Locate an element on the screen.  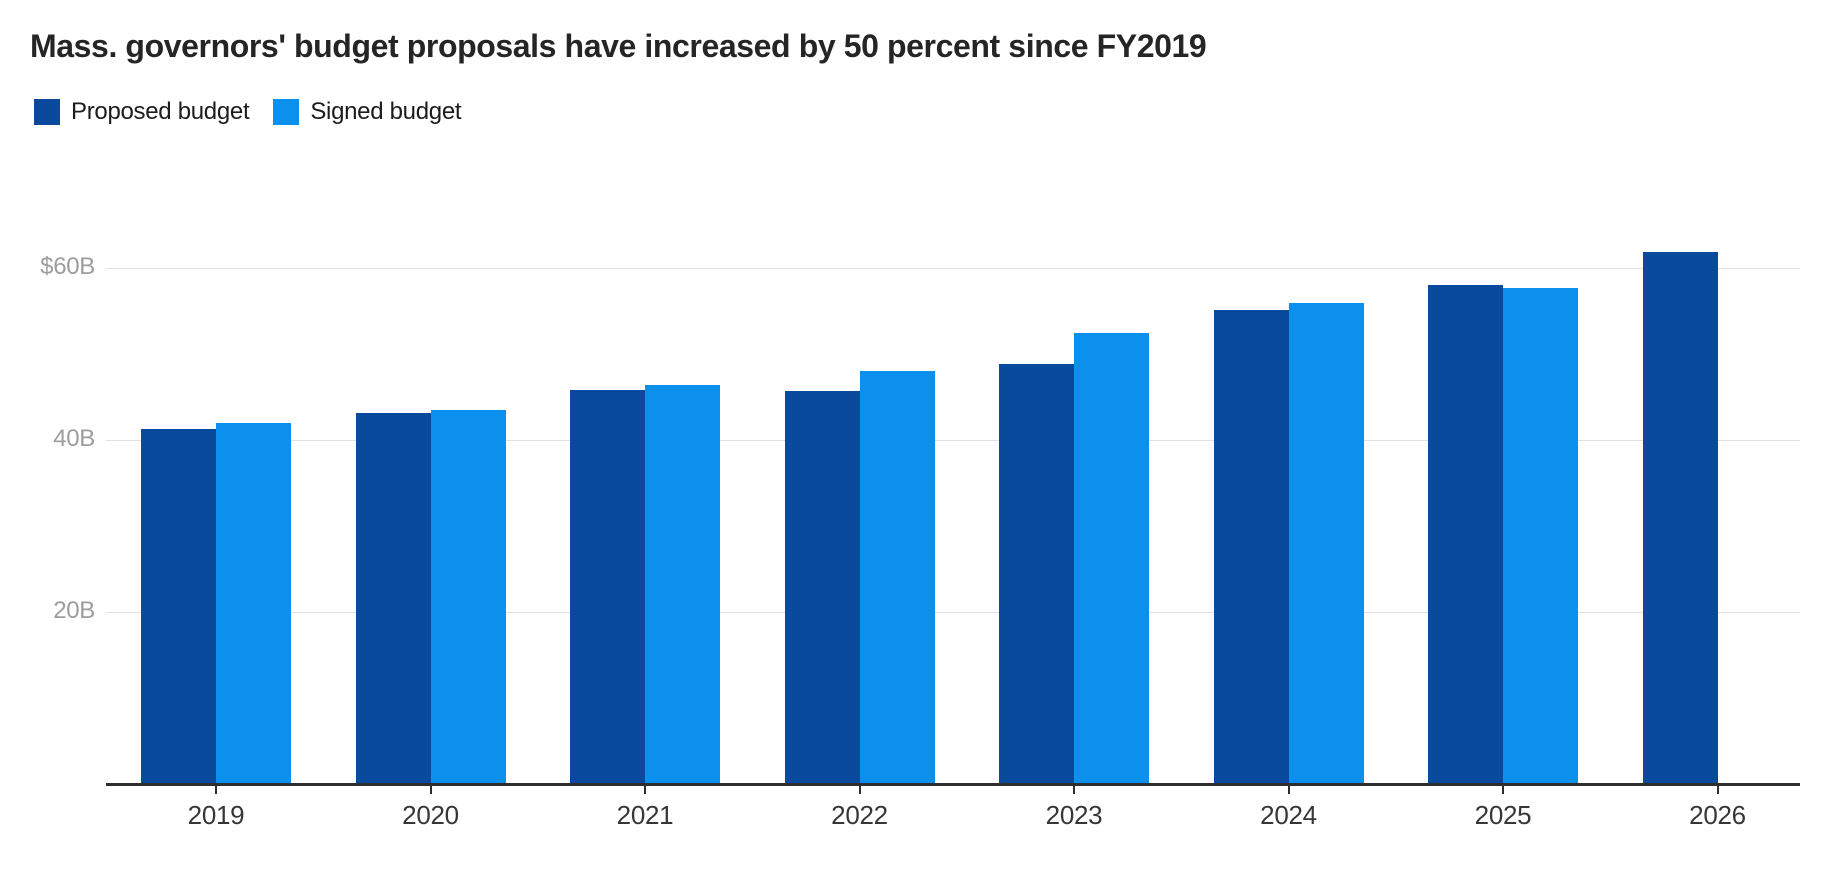
bar-proposed-2026 is located at coordinates (1680, 518).